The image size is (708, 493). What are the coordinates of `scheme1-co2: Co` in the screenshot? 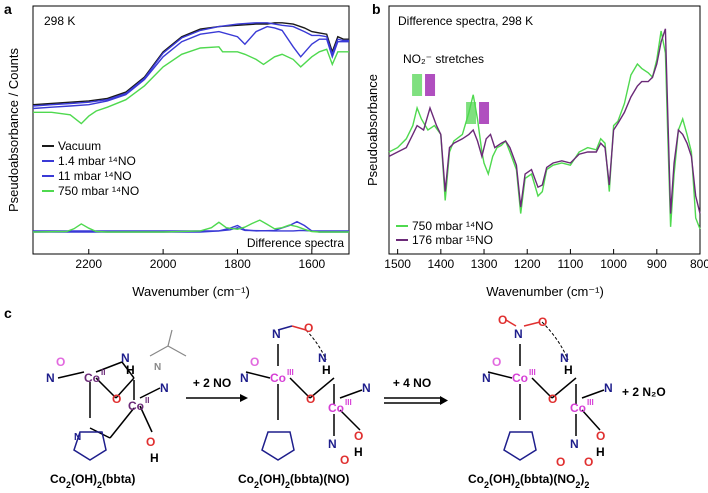 It's located at (136, 406).